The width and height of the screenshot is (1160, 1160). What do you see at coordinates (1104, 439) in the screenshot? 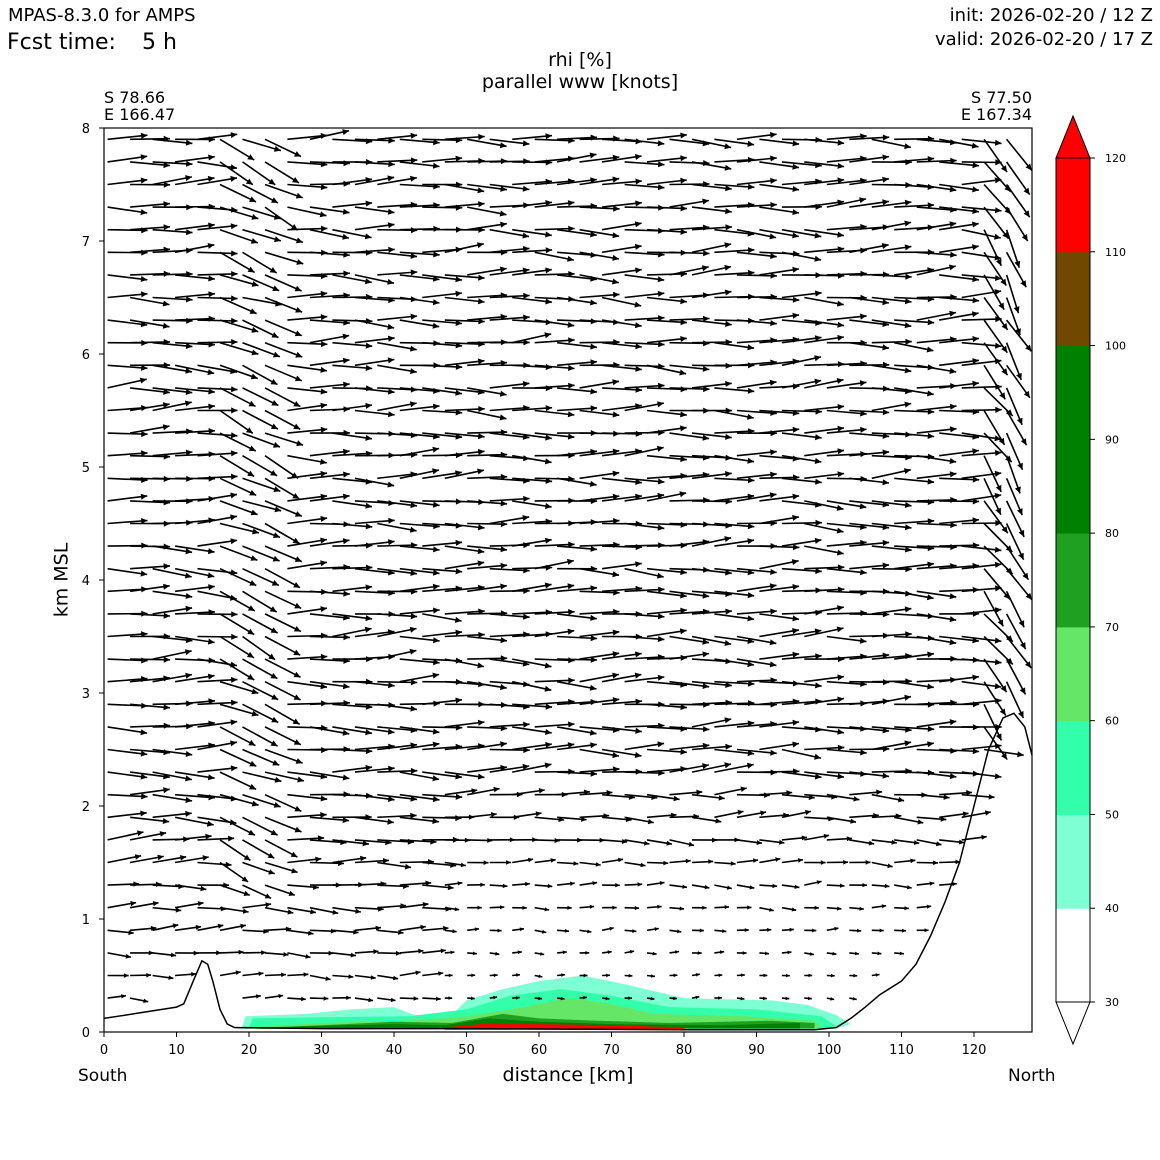
I see `colorbar-tick-90: 90` at bounding box center [1104, 439].